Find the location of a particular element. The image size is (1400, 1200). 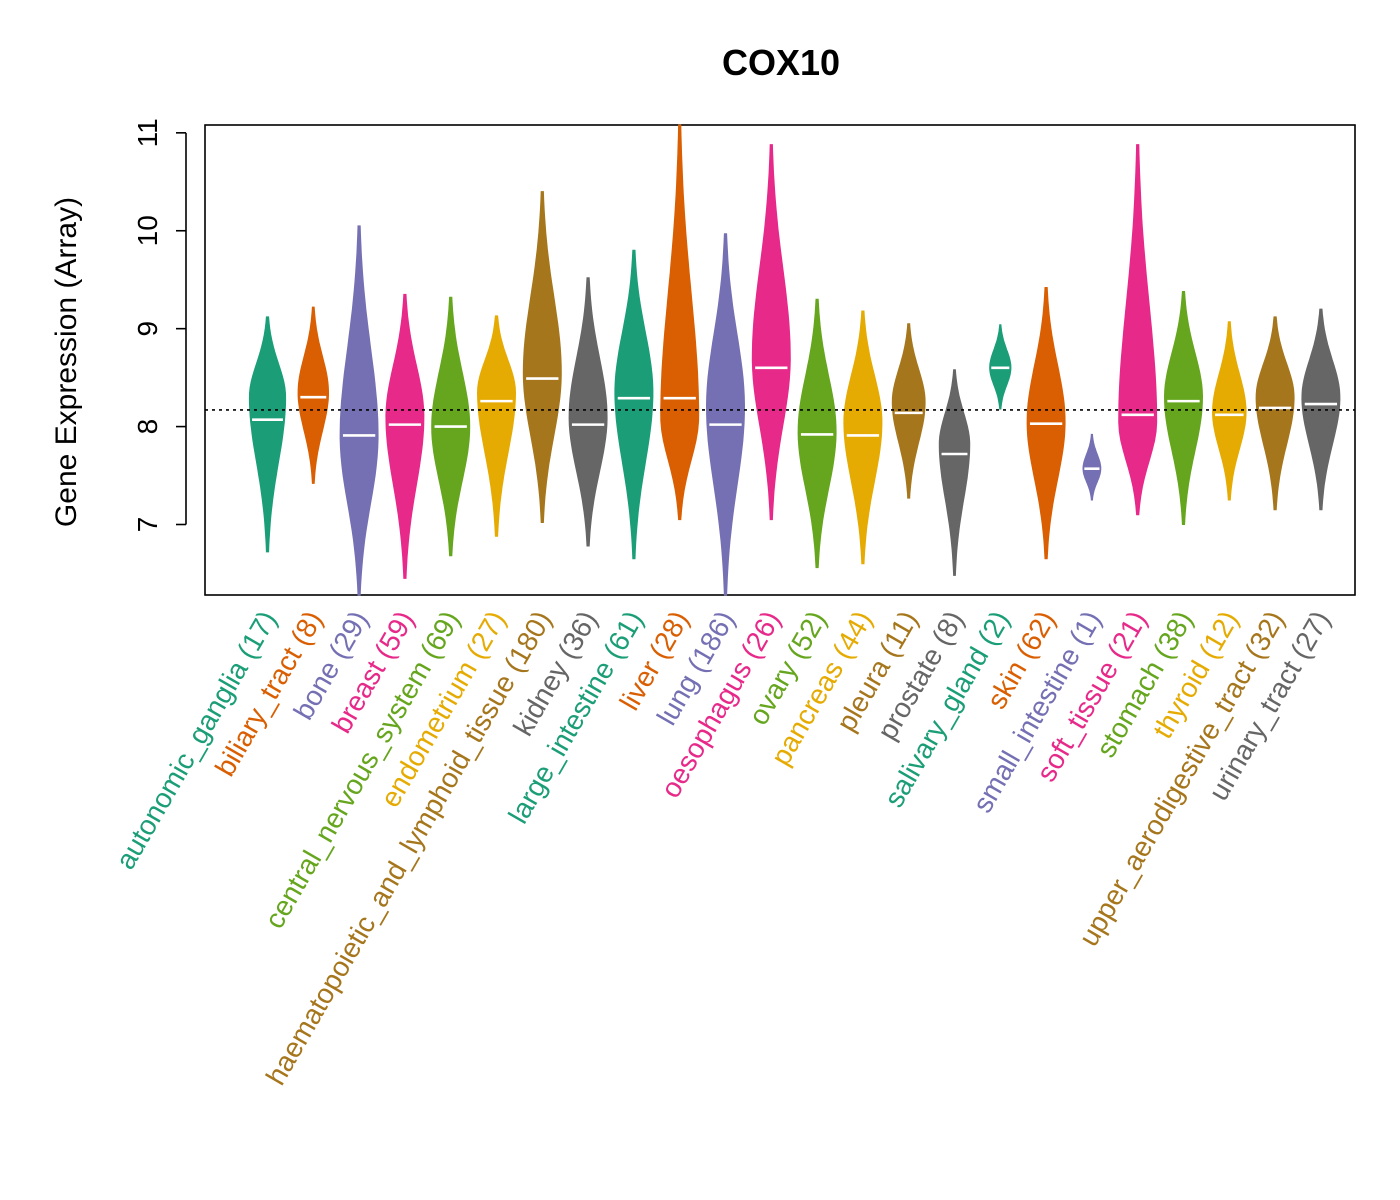

violin-small_intestine is located at coordinates (1092, 467).